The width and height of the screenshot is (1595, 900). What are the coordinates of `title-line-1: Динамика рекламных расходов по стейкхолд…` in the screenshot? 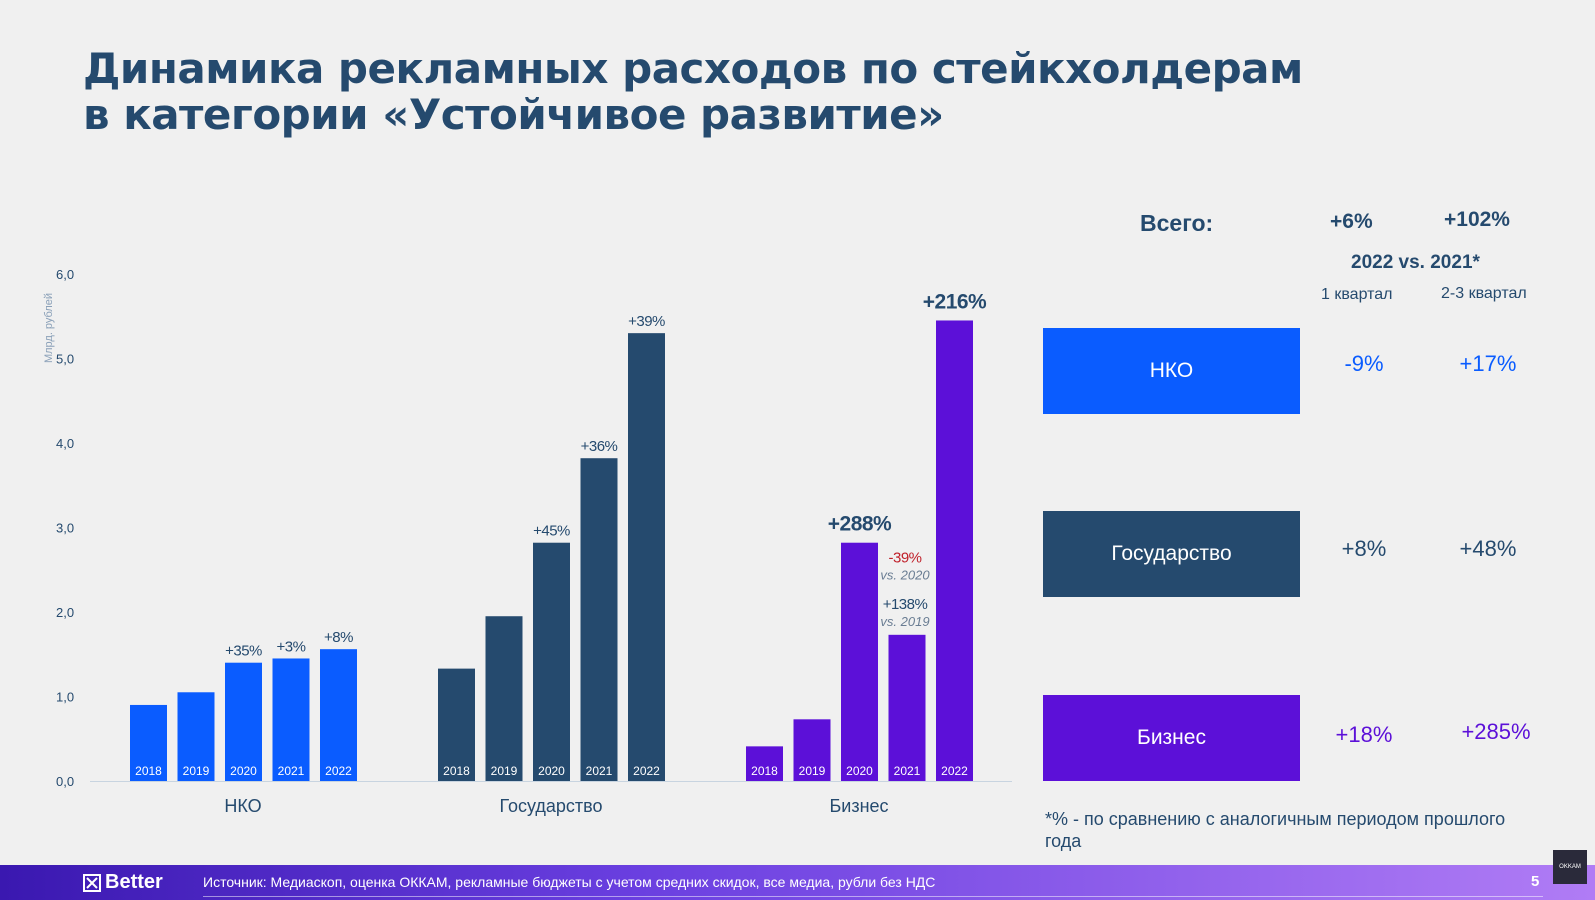 It's located at (693, 68).